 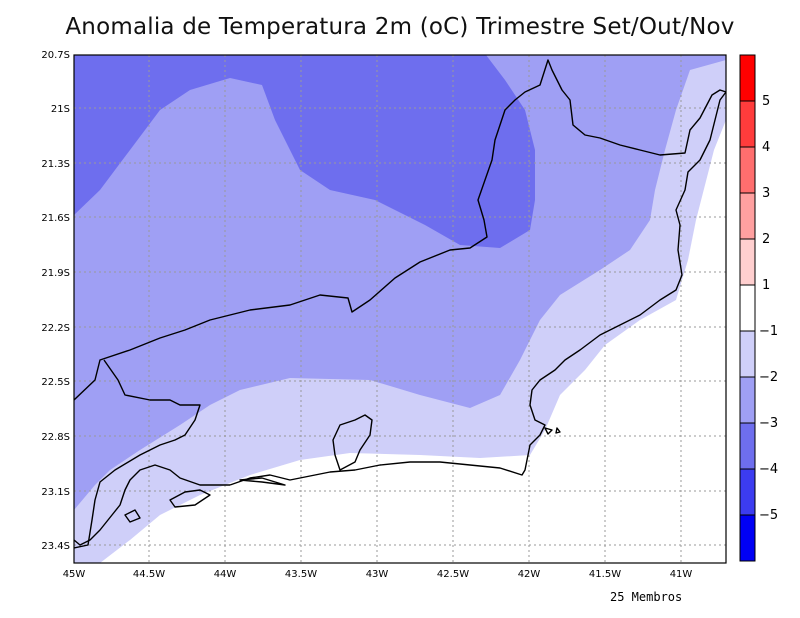 I want to click on state-boundary-west, so click(x=137, y=454).